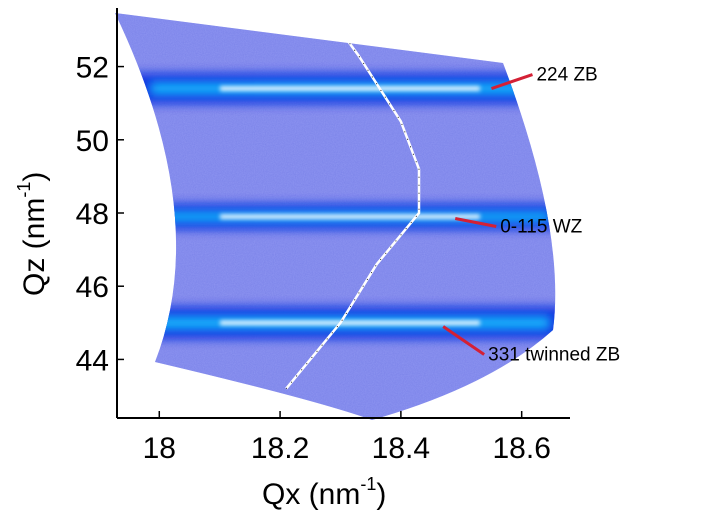 This screenshot has height=513, width=712. I want to click on annotation: 224 ZB, so click(544, 77).